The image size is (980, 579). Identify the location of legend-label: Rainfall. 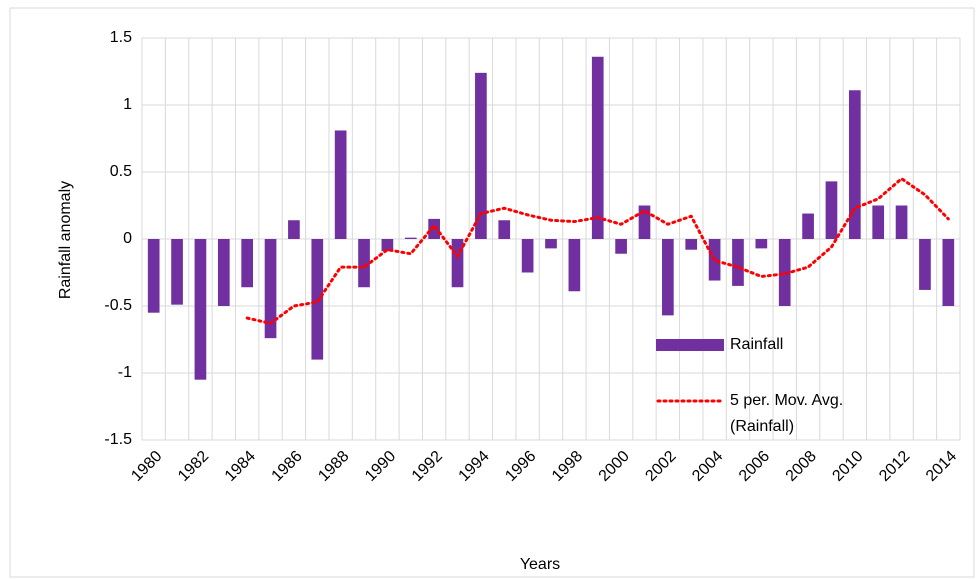
(757, 344).